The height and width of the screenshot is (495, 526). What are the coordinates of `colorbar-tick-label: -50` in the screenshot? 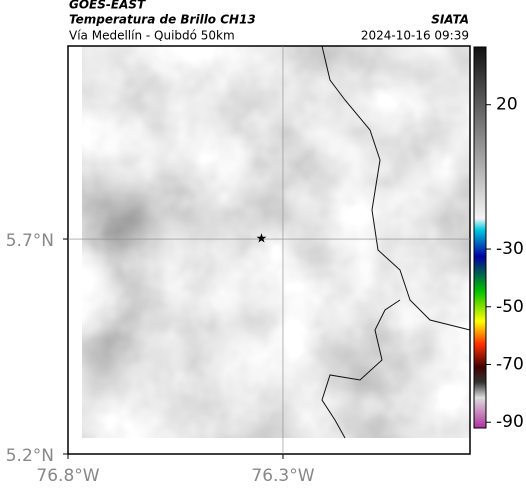 It's located at (510, 307).